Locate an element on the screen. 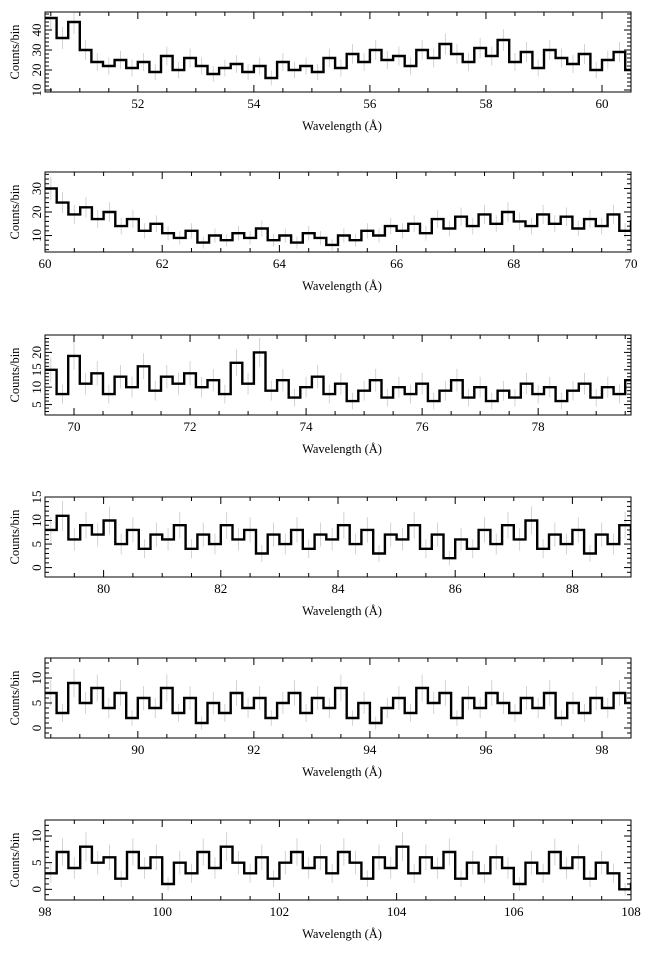 This screenshot has height=953, width=652. x-tick-label: 76 is located at coordinates (423, 426).